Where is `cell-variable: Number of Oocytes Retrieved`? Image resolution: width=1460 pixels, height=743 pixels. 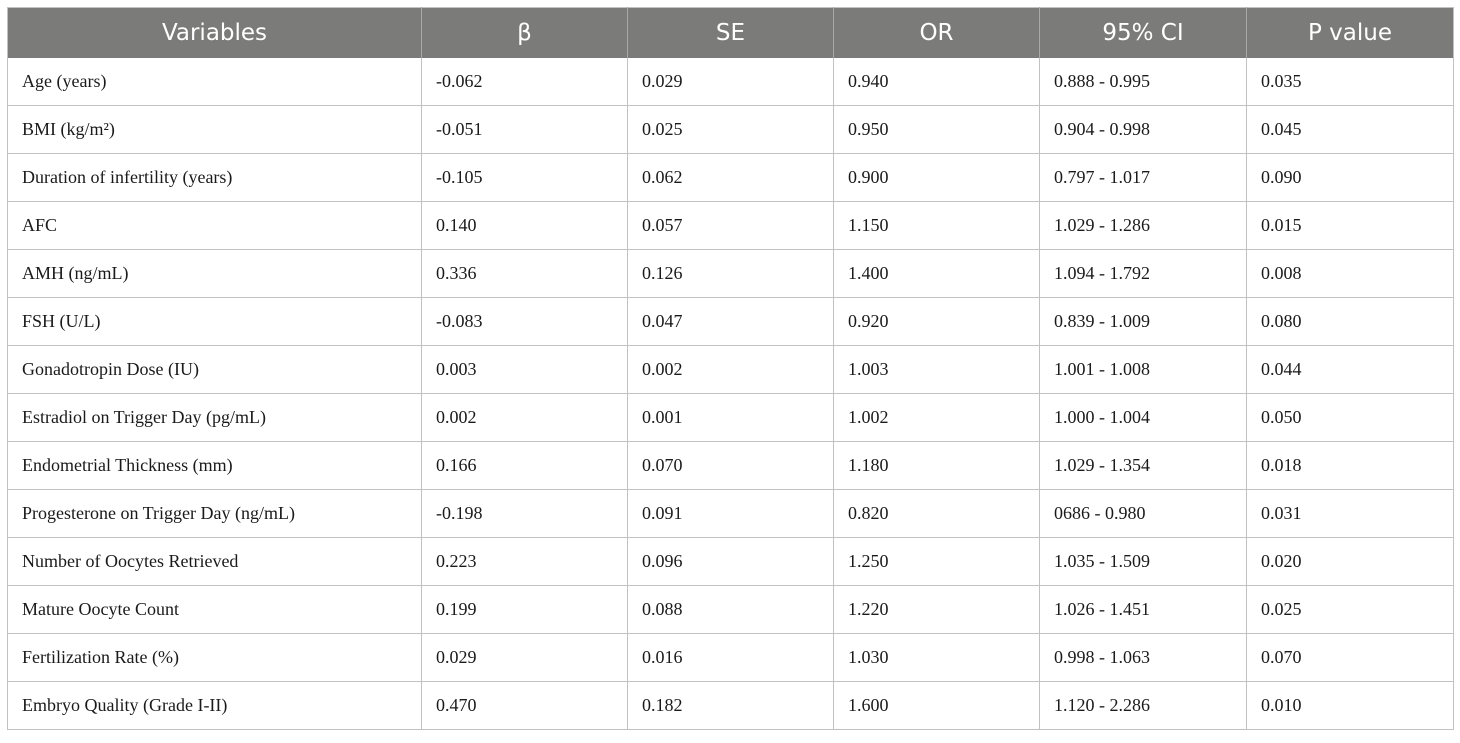 cell-variable: Number of Oocytes Retrieved is located at coordinates (214, 561).